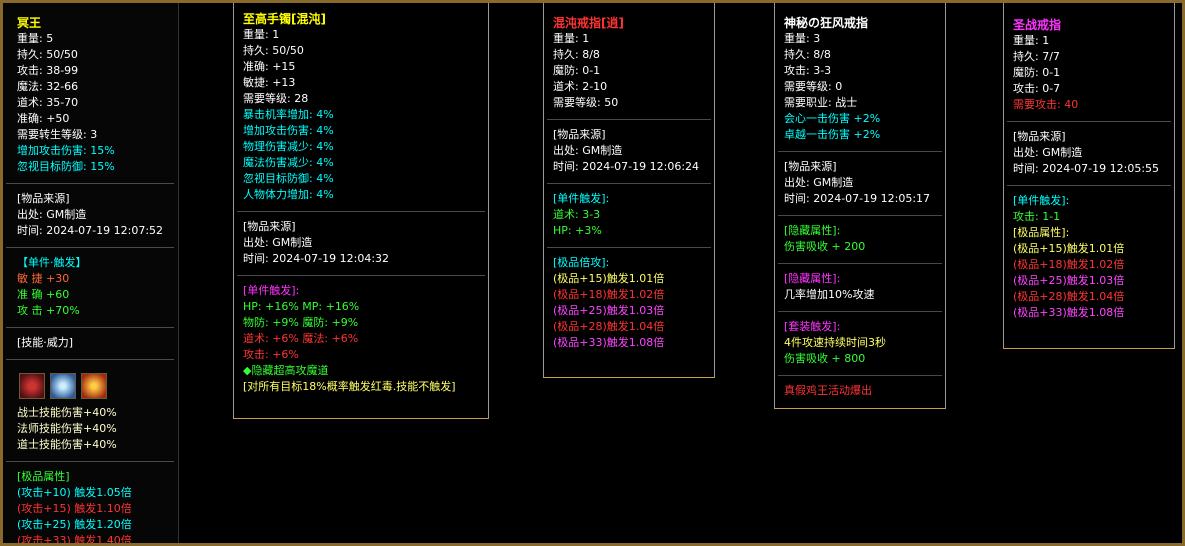 Image resolution: width=1185 pixels, height=546 pixels. Describe the element at coordinates (825, 246) in the screenshot. I see `attribute-line: 伤害吸收 + 200` at that location.